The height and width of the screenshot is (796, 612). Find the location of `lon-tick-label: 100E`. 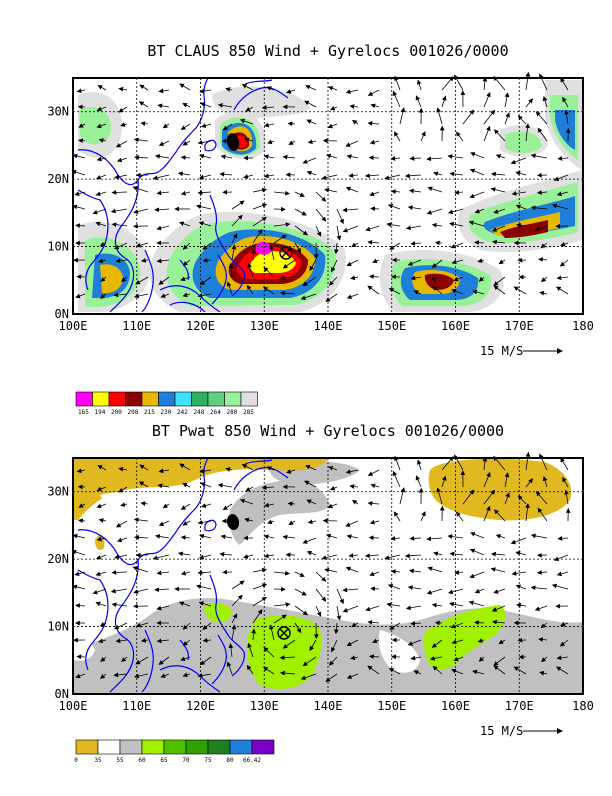

lon-tick-label: 100E is located at coordinates (73, 326).